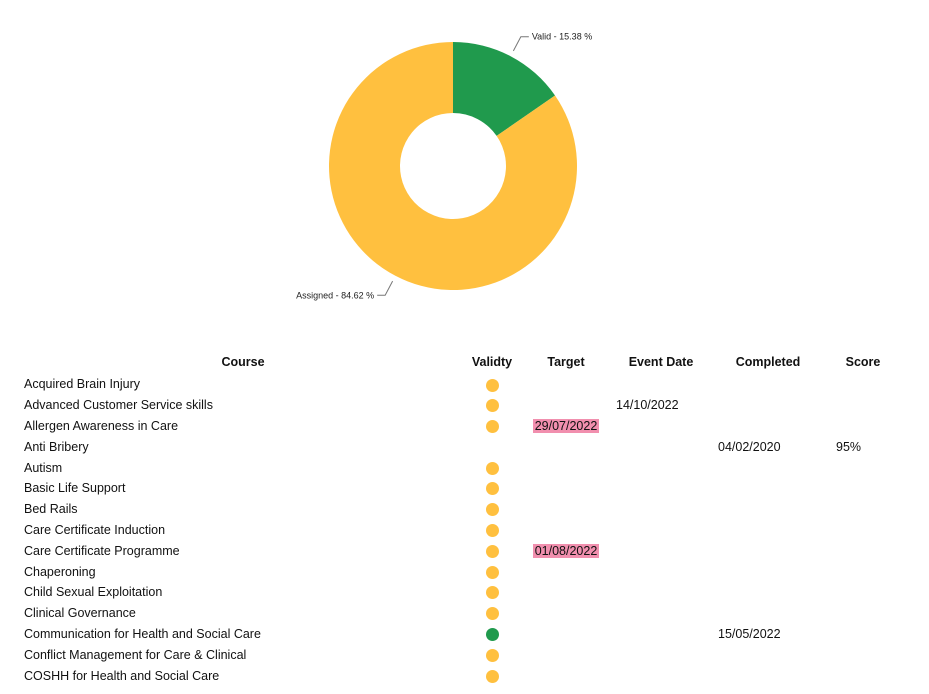 The image size is (929, 694). Describe the element at coordinates (457, 613) in the screenshot. I see `table-row: Clinical Governance` at that location.